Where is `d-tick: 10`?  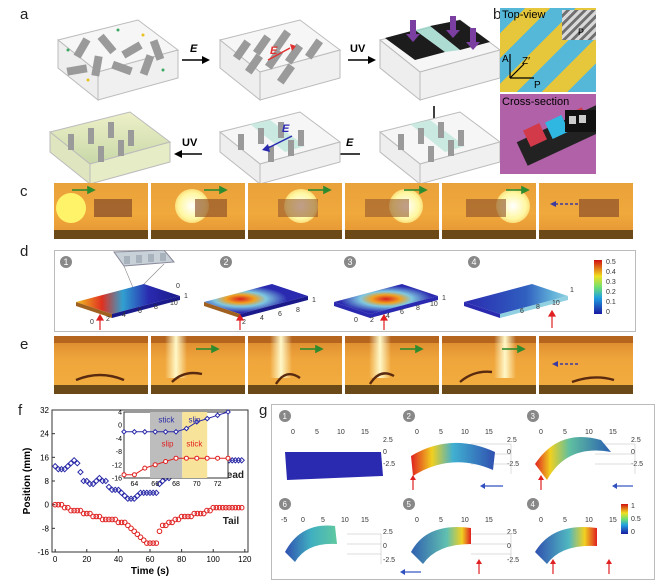
d-tick: 10 is located at coordinates (434, 304).